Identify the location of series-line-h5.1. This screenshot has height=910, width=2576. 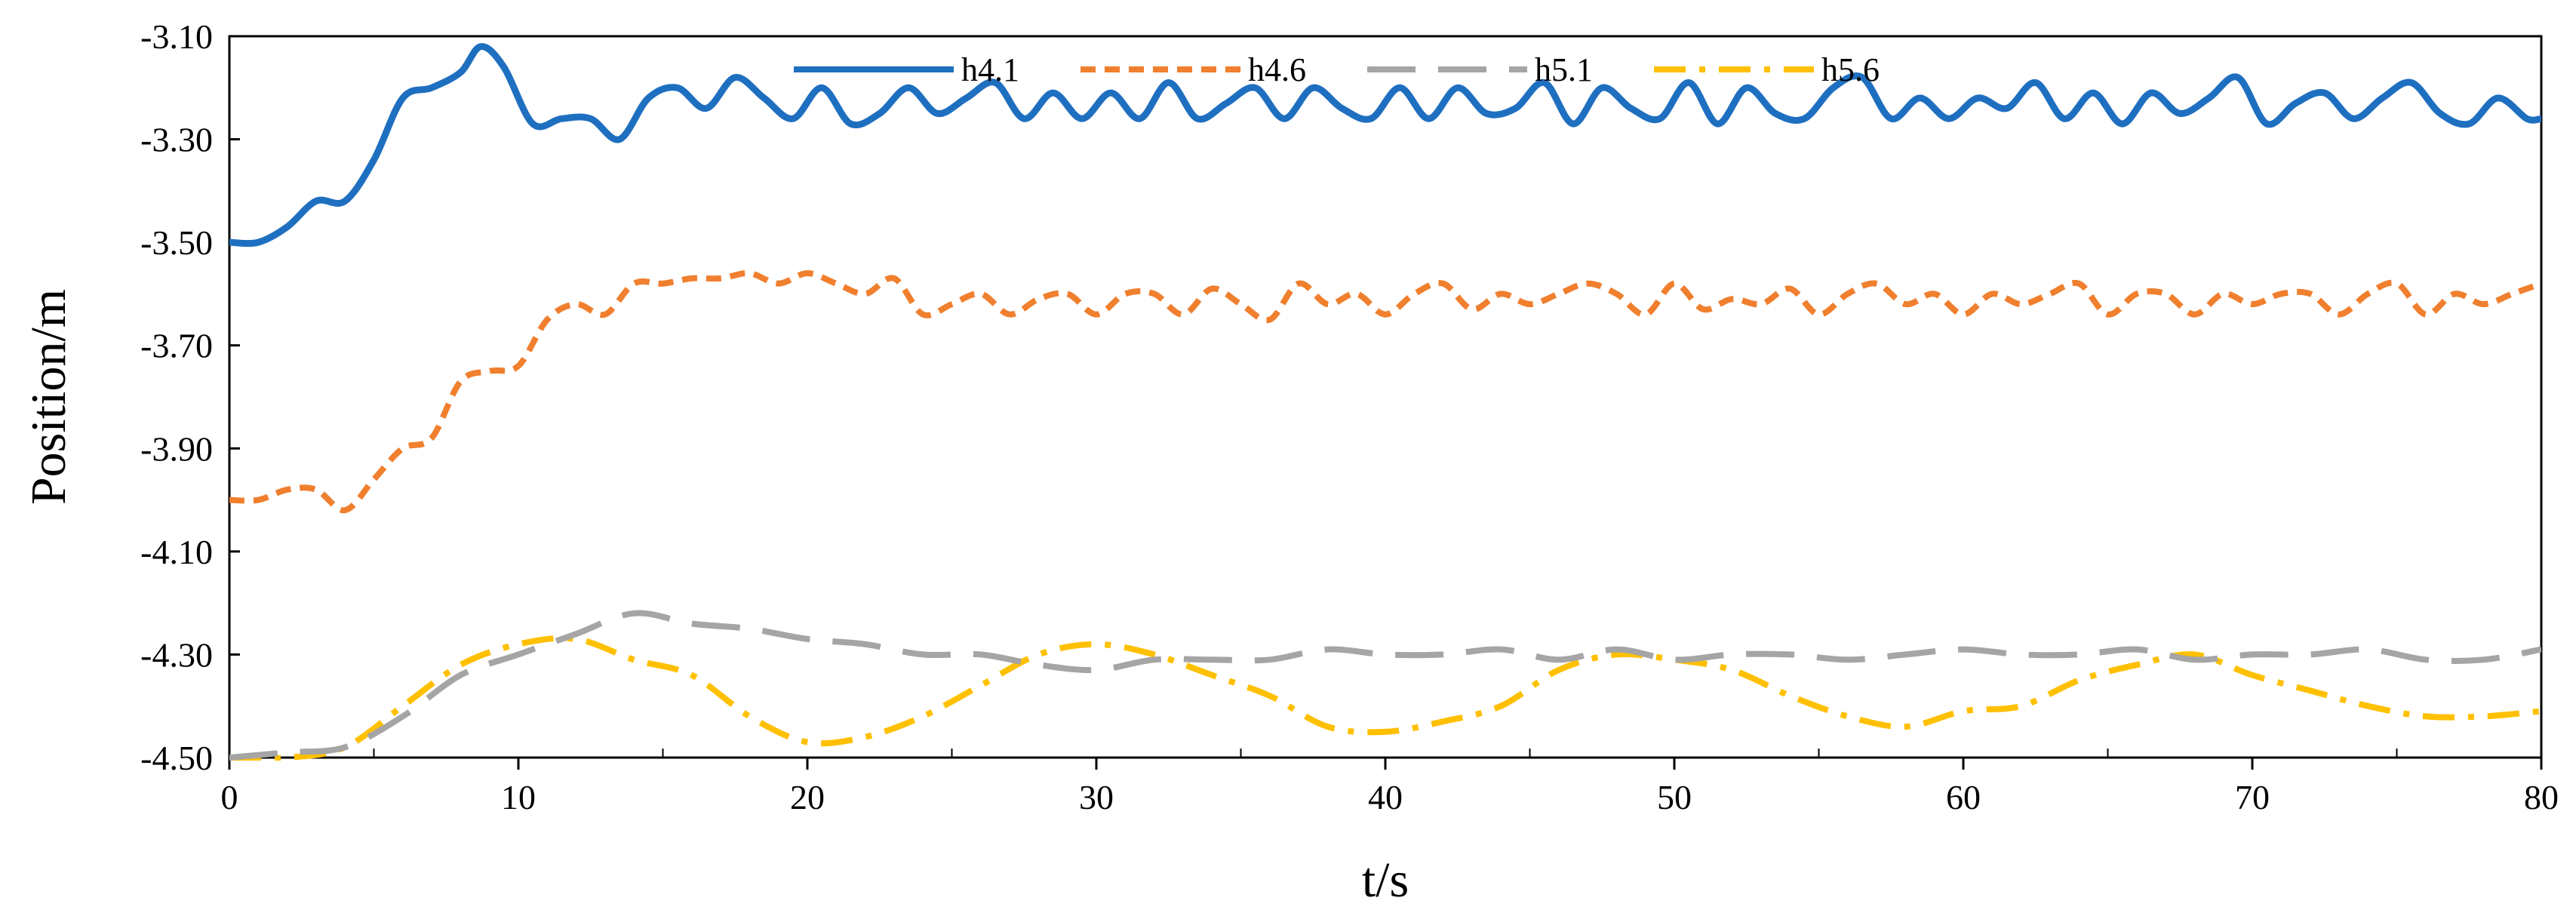
(1385, 685).